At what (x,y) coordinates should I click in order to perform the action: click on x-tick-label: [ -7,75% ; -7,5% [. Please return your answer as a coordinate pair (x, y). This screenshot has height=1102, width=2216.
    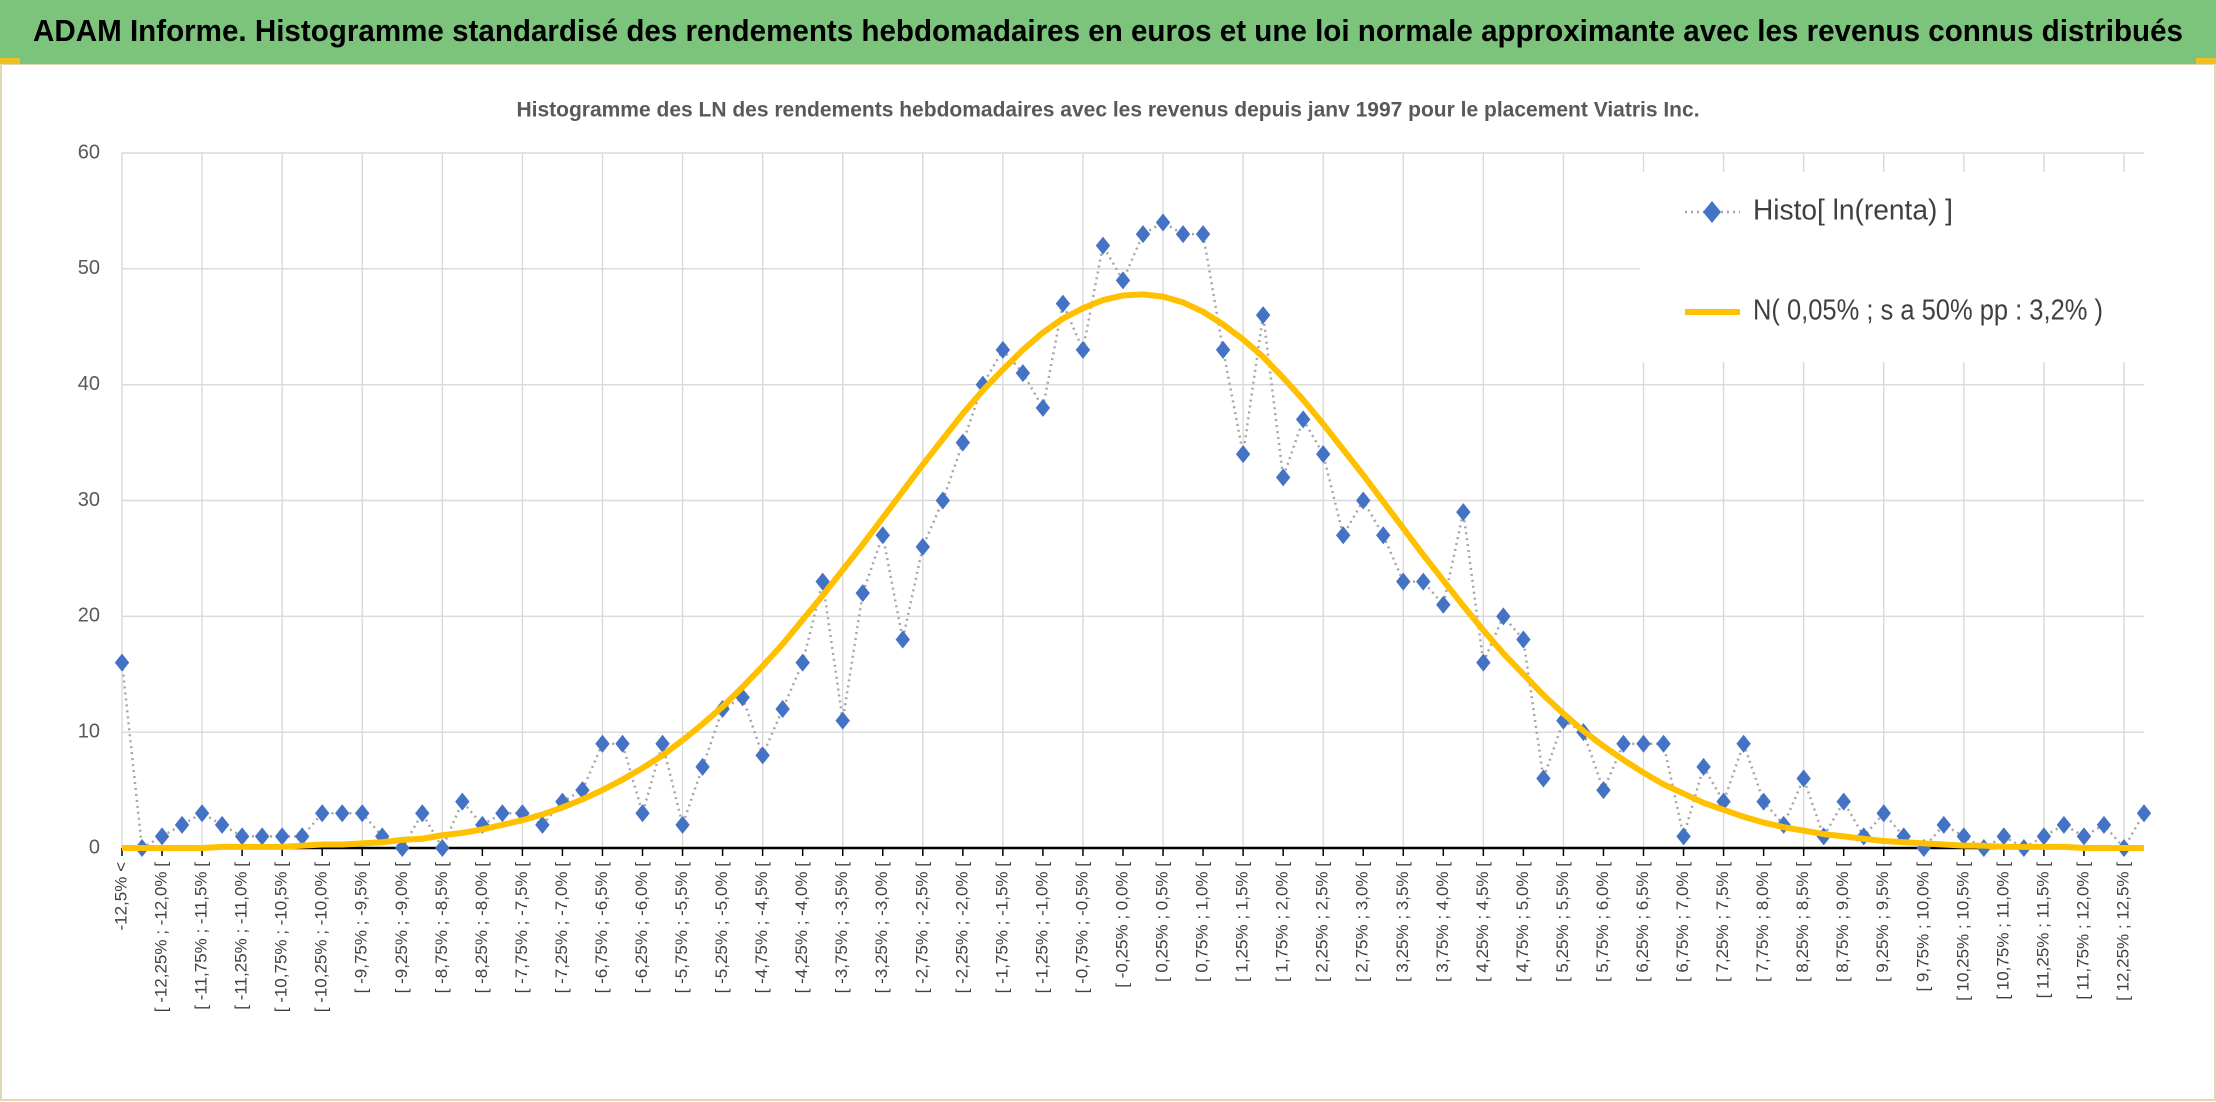
    Looking at the image, I should click on (521, 928).